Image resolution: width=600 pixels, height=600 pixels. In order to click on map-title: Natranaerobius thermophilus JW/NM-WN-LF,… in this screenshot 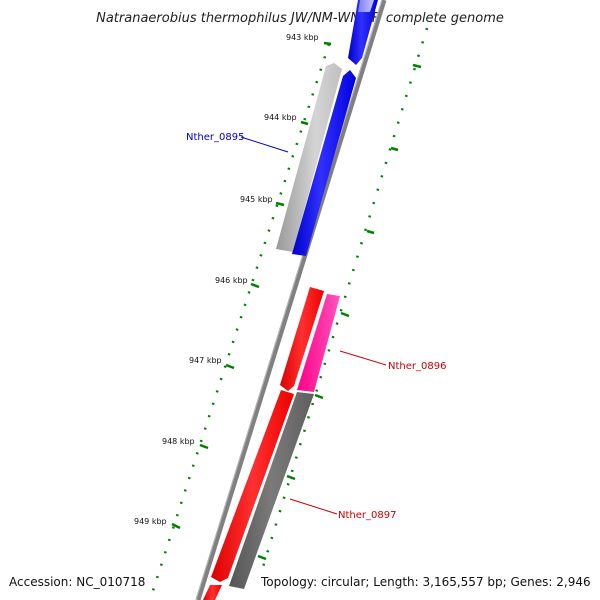, I will do `click(300, 18)`.